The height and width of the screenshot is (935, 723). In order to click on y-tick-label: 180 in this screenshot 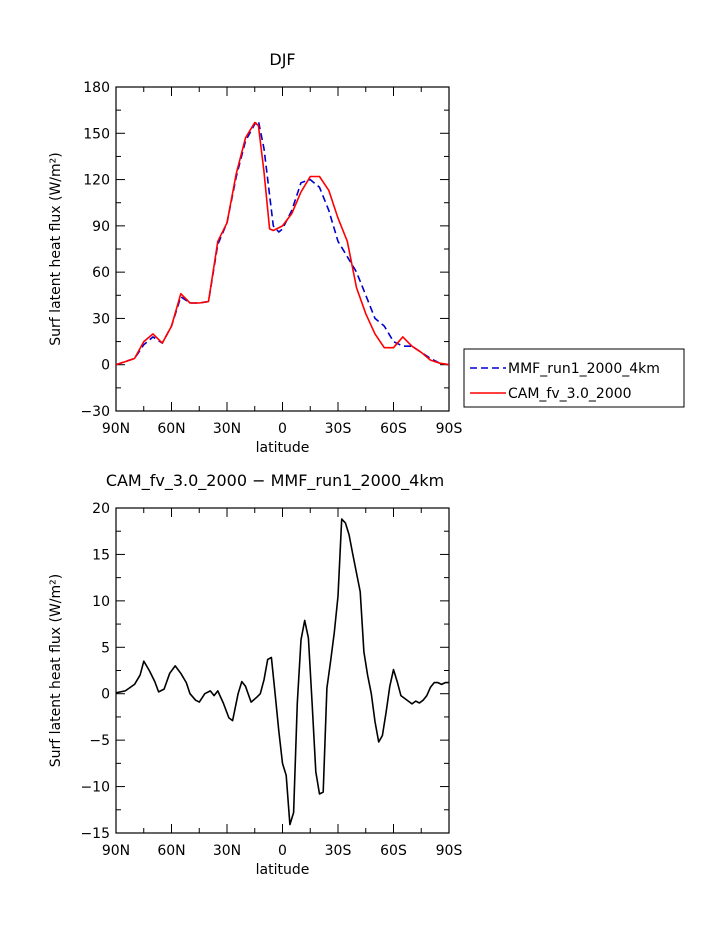, I will do `click(96, 88)`.